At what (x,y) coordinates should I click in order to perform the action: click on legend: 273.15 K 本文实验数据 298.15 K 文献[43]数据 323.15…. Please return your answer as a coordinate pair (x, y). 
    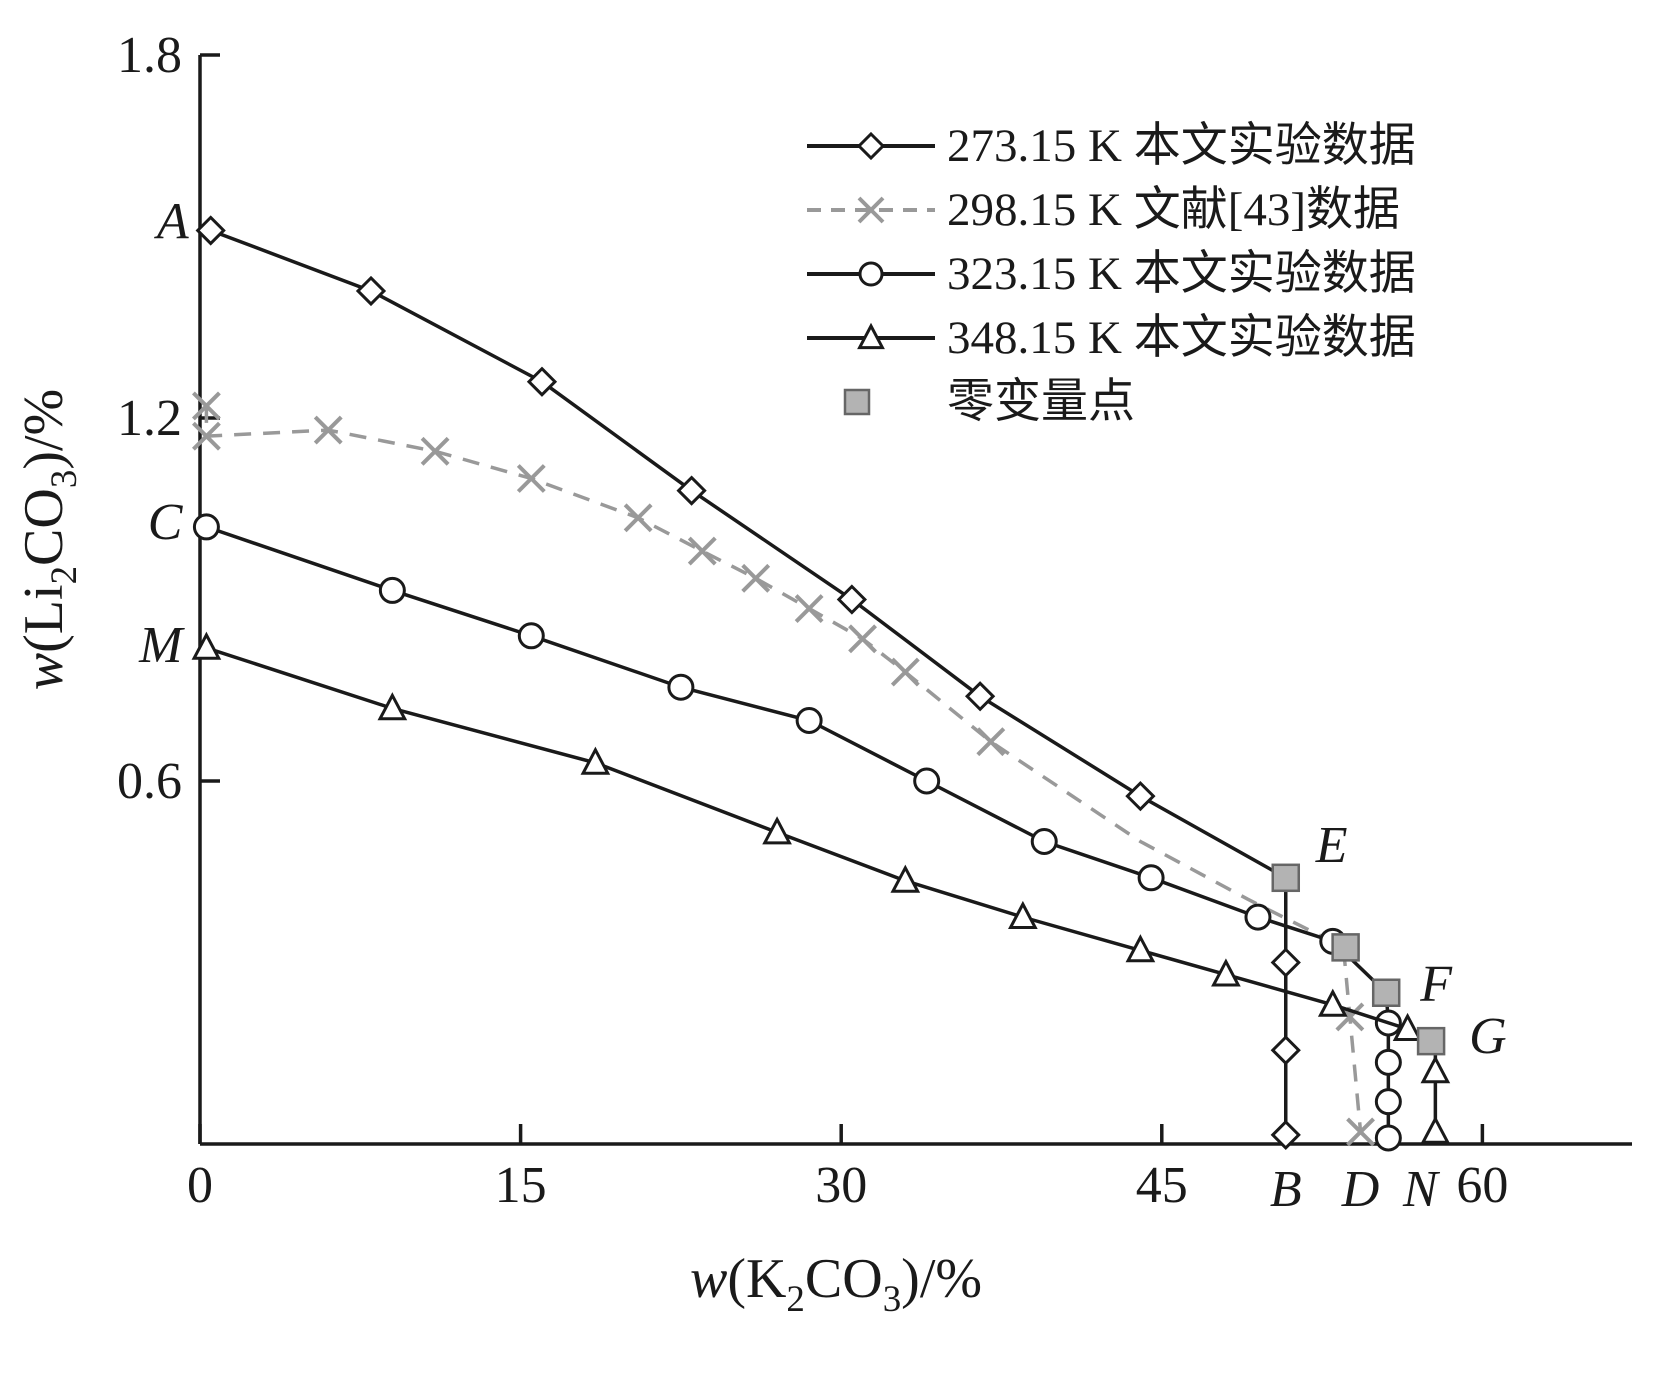
    Looking at the image, I should click on (1110, 274).